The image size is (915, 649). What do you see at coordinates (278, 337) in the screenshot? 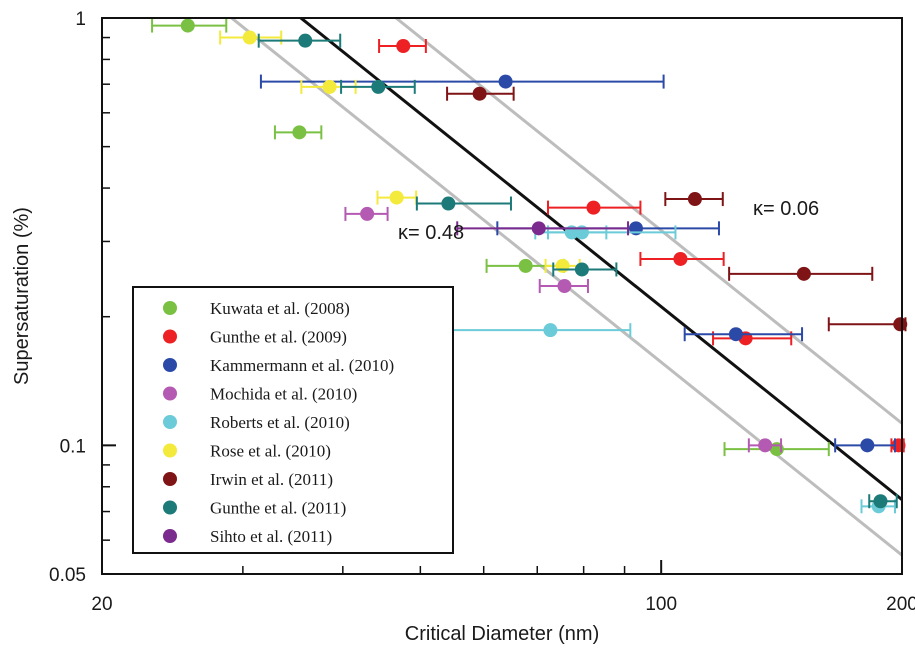
I see `legend-entry: Gunthe et al. (2009)` at bounding box center [278, 337].